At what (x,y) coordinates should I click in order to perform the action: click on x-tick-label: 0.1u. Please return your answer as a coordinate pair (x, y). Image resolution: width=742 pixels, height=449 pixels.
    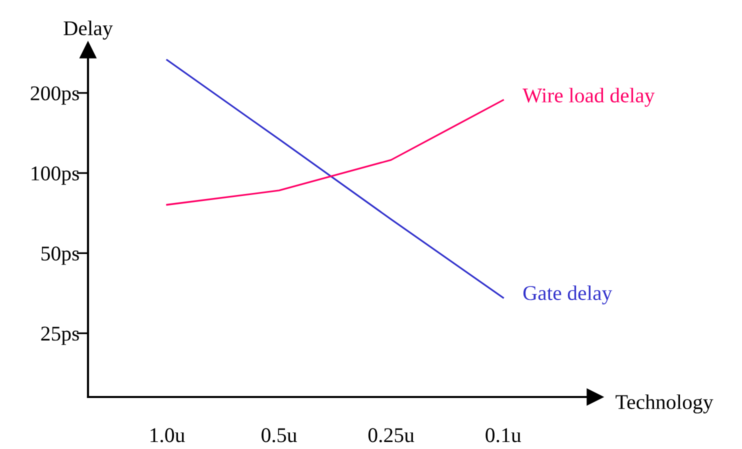
    Looking at the image, I should click on (503, 435).